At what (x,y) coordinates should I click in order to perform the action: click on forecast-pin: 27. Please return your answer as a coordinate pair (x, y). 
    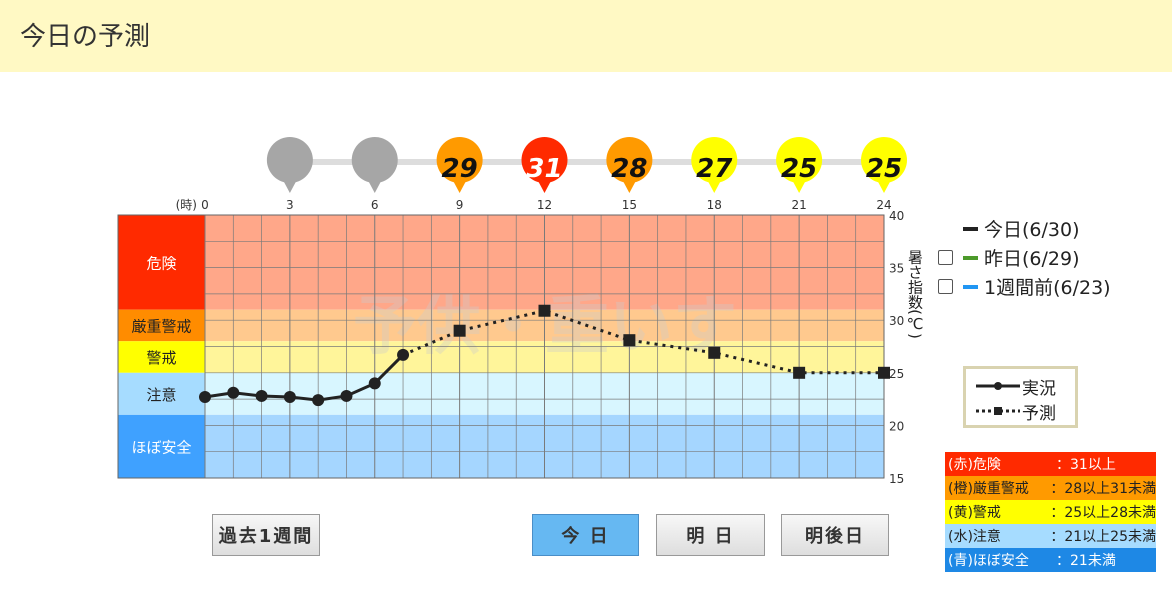
    Looking at the image, I should click on (714, 165).